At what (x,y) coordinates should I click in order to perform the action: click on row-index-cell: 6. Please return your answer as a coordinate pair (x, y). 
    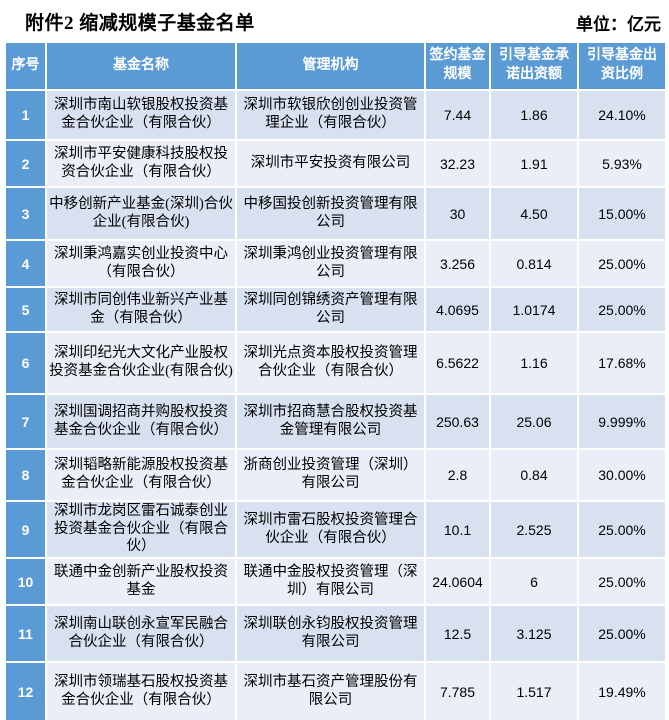
    Looking at the image, I should click on (25, 363).